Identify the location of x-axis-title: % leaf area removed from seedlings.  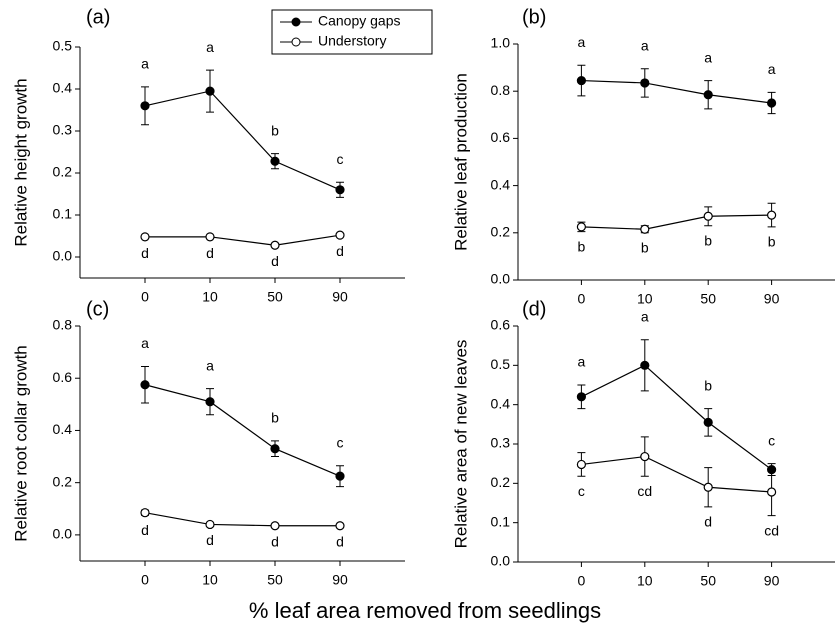
(425, 610).